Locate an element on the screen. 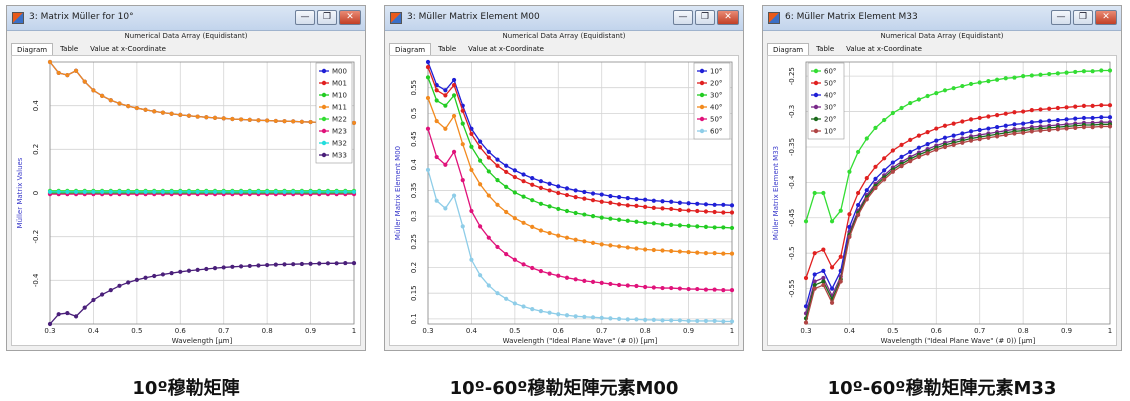 This screenshot has width=1130, height=401. legend-marker is located at coordinates (702, 107).